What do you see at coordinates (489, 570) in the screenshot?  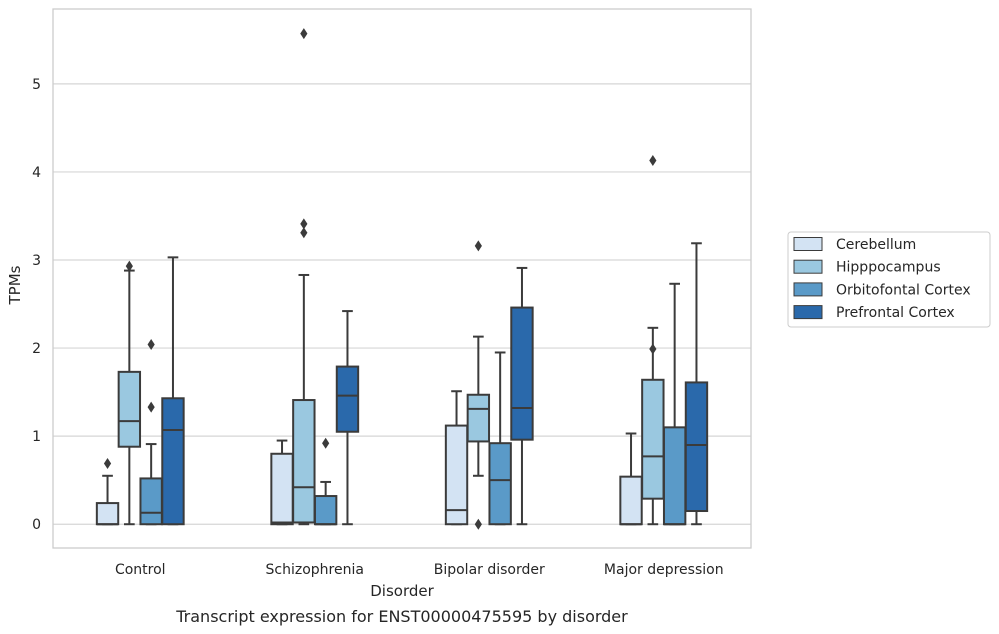 I see `x-tick-label: Bipolar disorder` at bounding box center [489, 570].